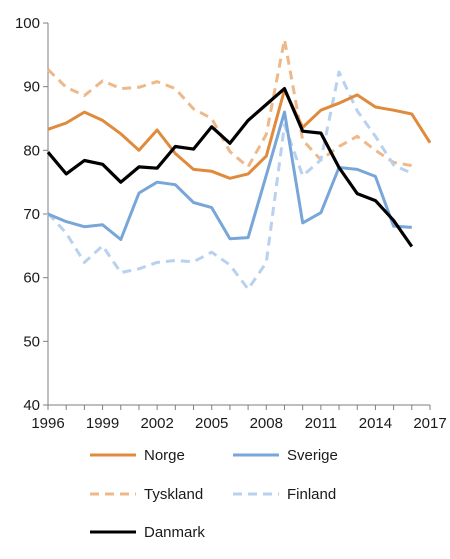 This screenshot has width=450, height=559. I want to click on y-tick-label: 90, so click(31, 87).